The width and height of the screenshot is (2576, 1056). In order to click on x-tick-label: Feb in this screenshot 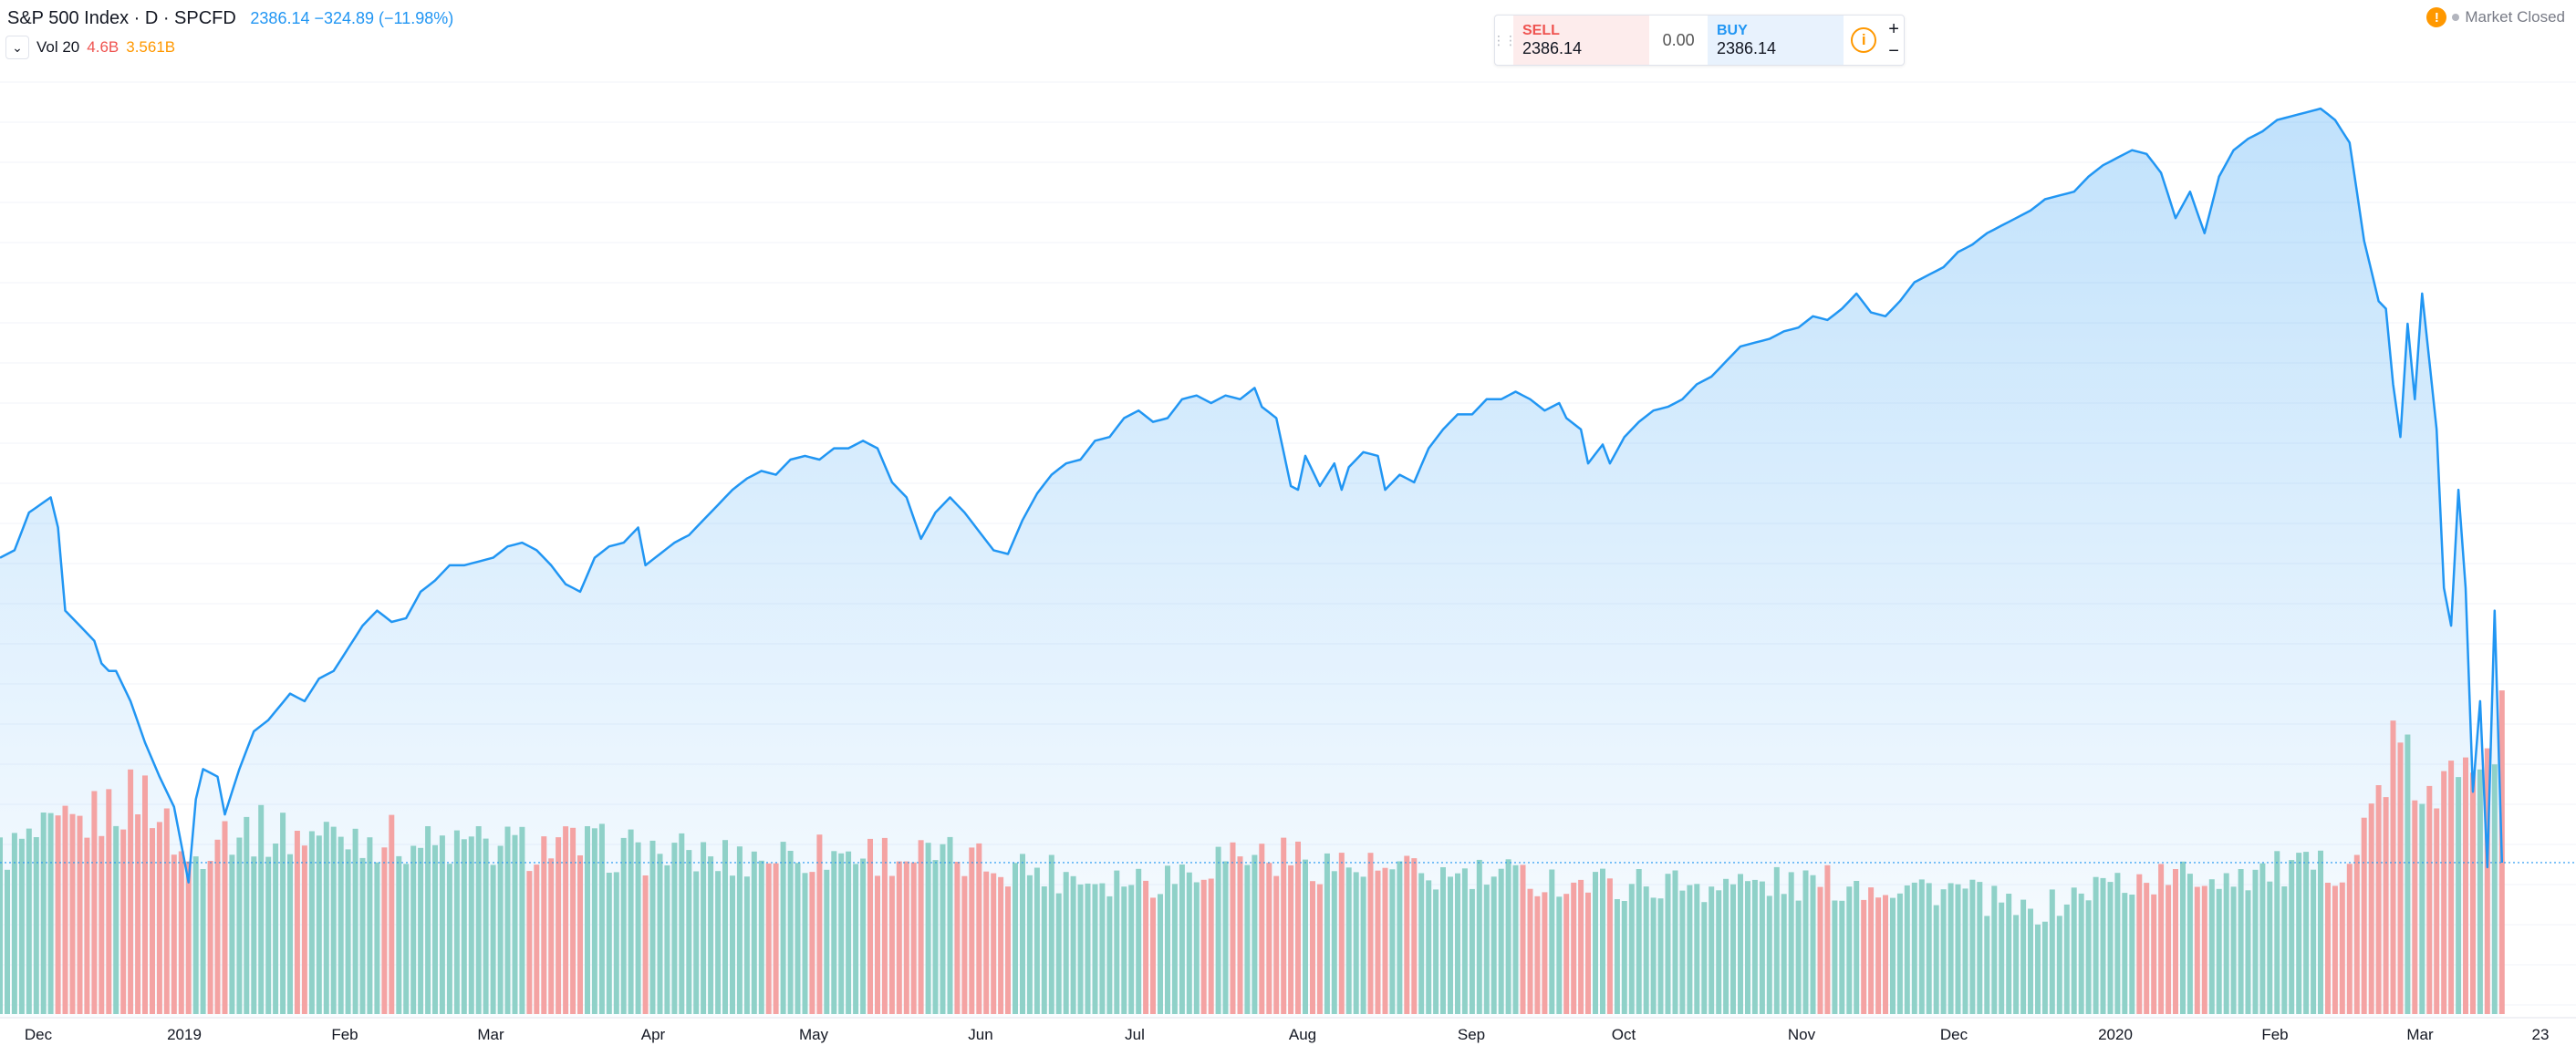, I will do `click(2274, 1034)`.